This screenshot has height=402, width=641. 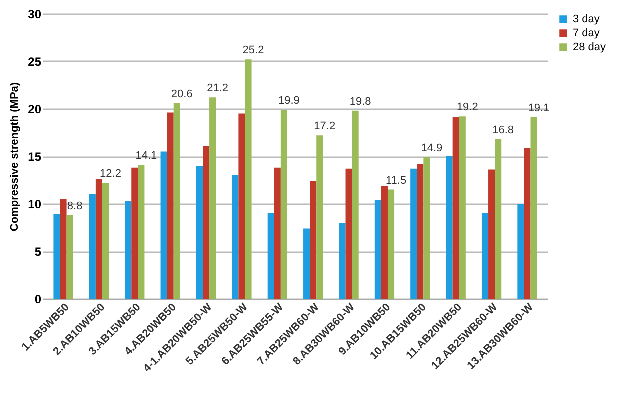 What do you see at coordinates (35, 109) in the screenshot?
I see `y-tick-label: 20` at bounding box center [35, 109].